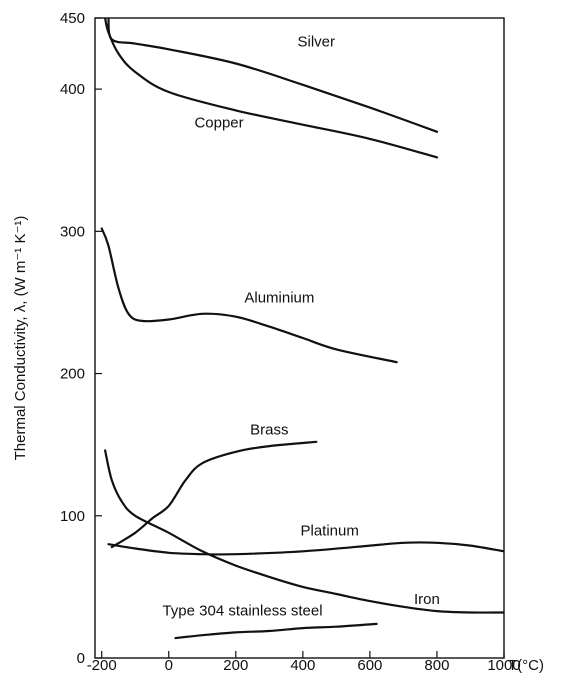 Image resolution: width=574 pixels, height=673 pixels. What do you see at coordinates (273, 75) in the screenshot?
I see `series-line-silver` at bounding box center [273, 75].